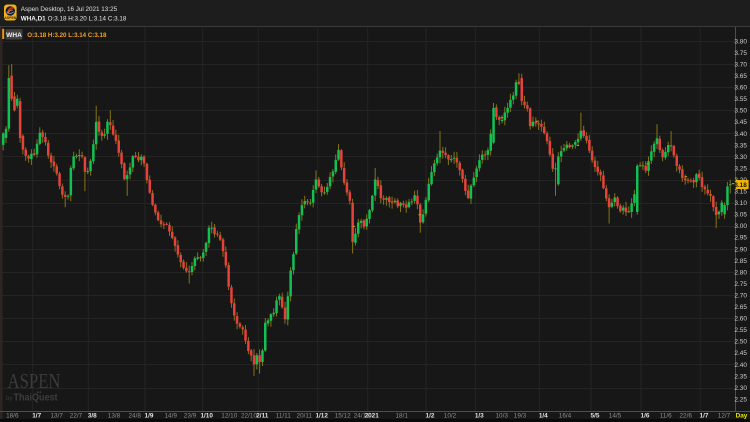 The height and width of the screenshot is (422, 750). What do you see at coordinates (56, 416) in the screenshot?
I see `svg-text: 13/7` at bounding box center [56, 416].